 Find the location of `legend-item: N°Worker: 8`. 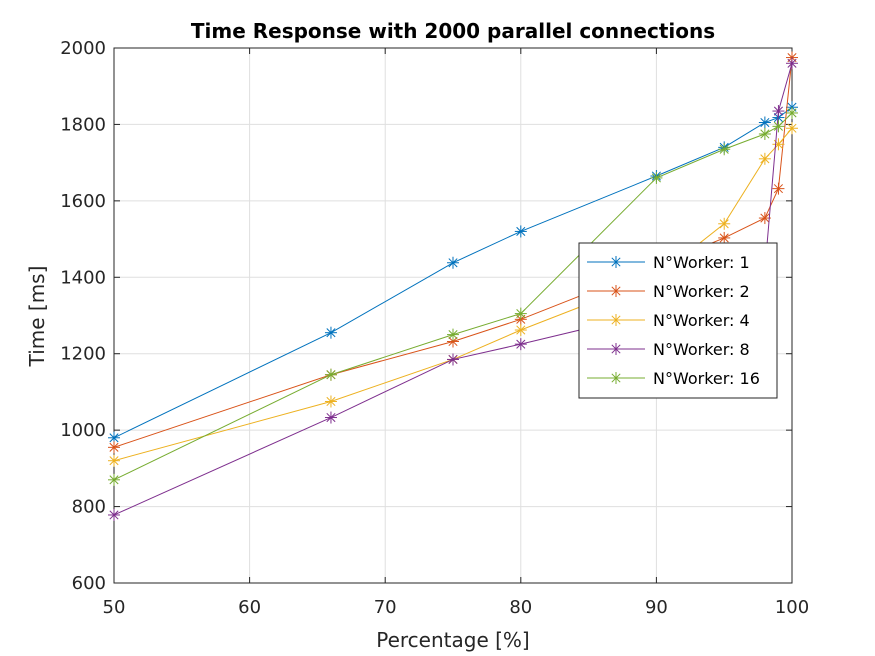

legend-item: N°Worker: 8 is located at coordinates (668, 349).